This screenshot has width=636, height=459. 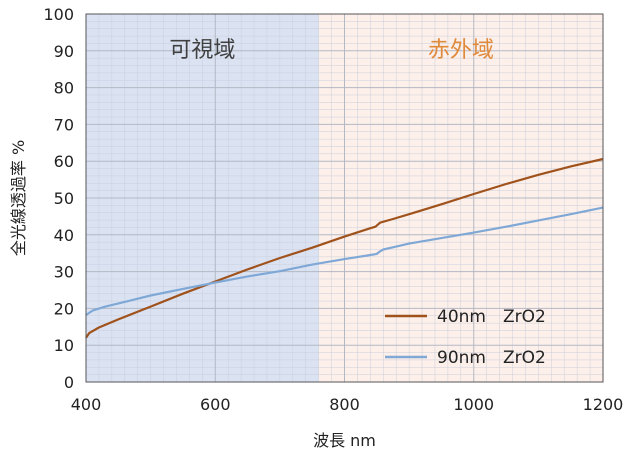 I want to click on x-tick-label: 1200, so click(x=603, y=404).